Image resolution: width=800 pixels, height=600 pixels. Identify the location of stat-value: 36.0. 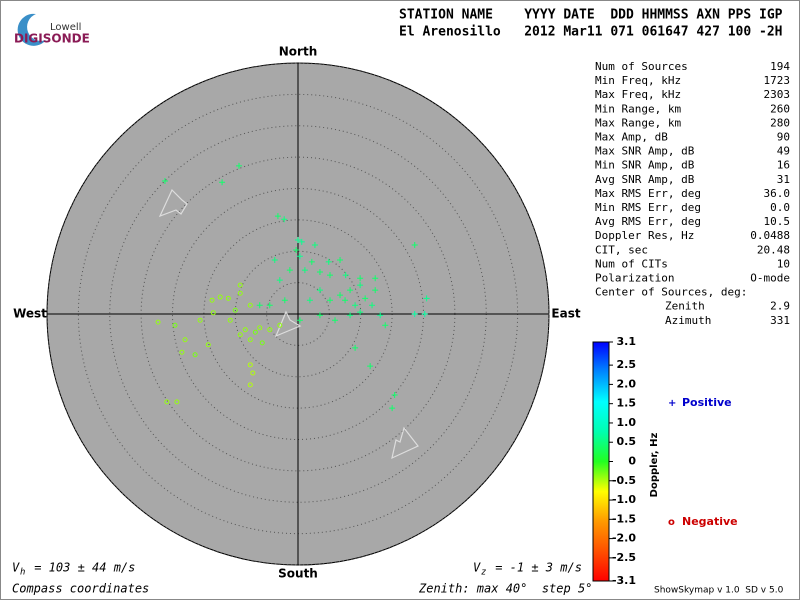
(777, 193).